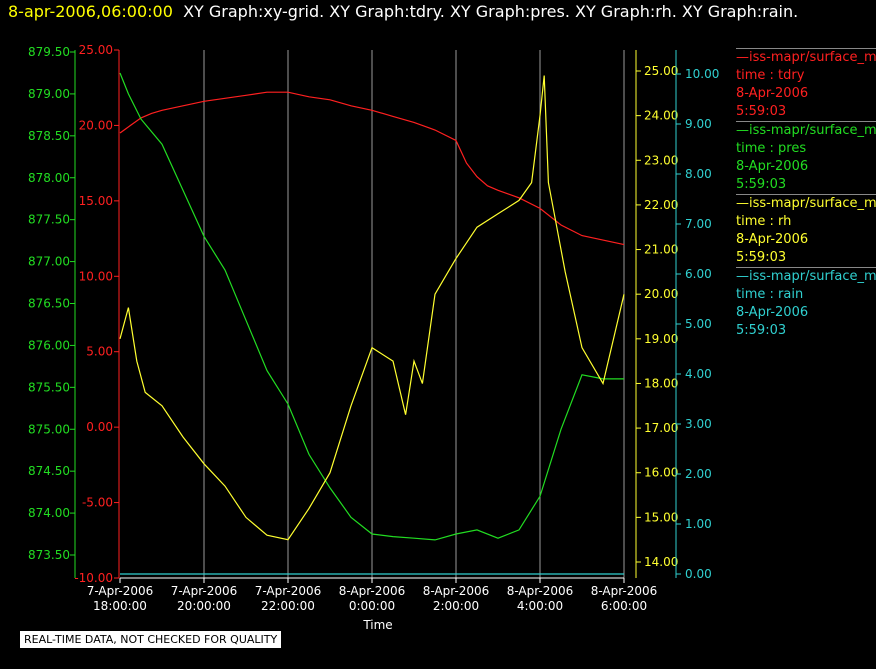 The image size is (876, 669). Describe the element at coordinates (49, 387) in the screenshot. I see `pres-tick-label: 875.50` at that location.